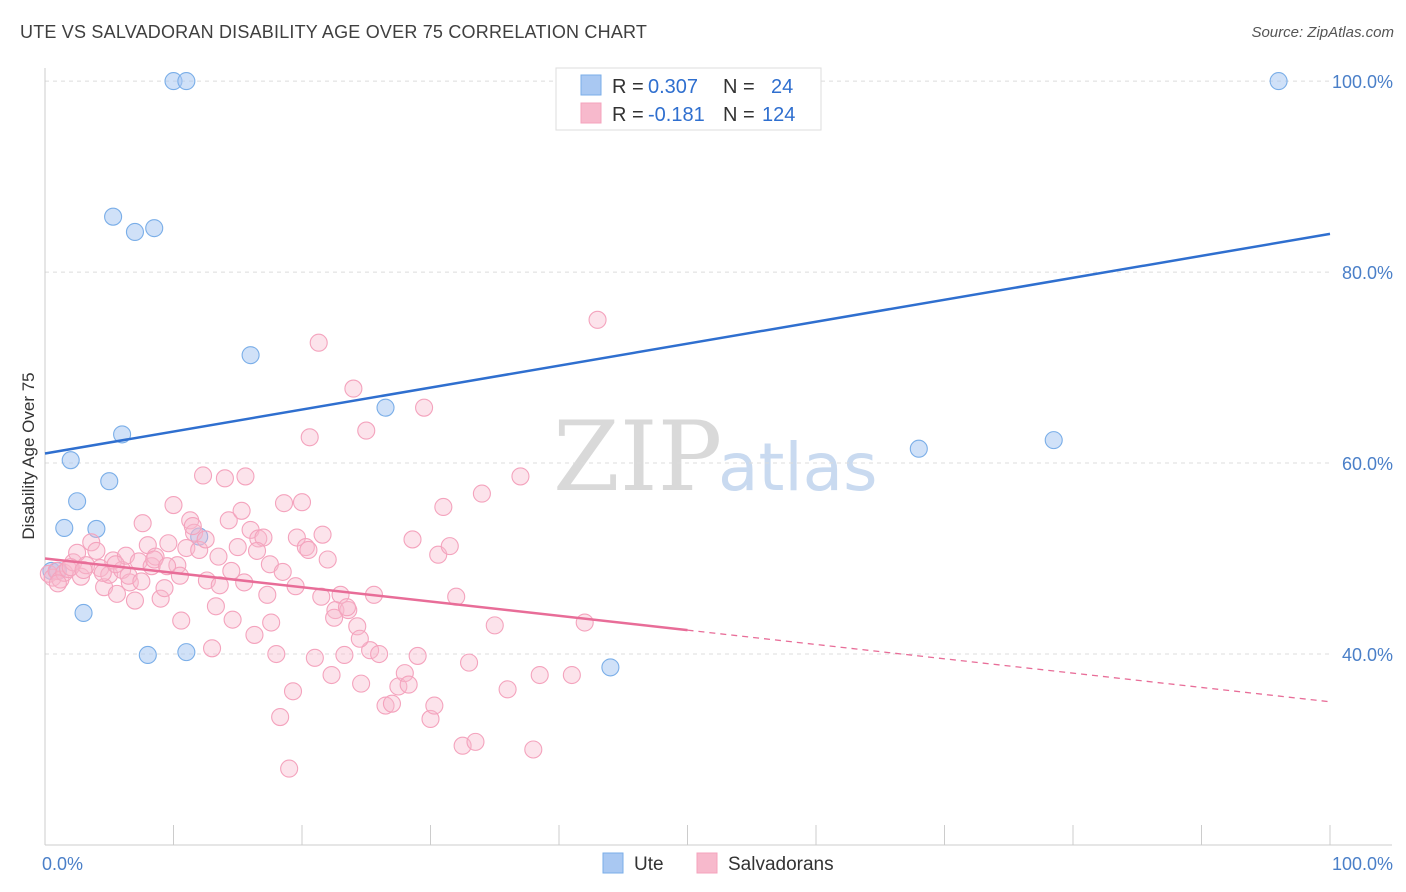 The image size is (1406, 892). What do you see at coordinates (637, 457) in the screenshot?
I see `watermark-zip: ZIP` at bounding box center [637, 457].